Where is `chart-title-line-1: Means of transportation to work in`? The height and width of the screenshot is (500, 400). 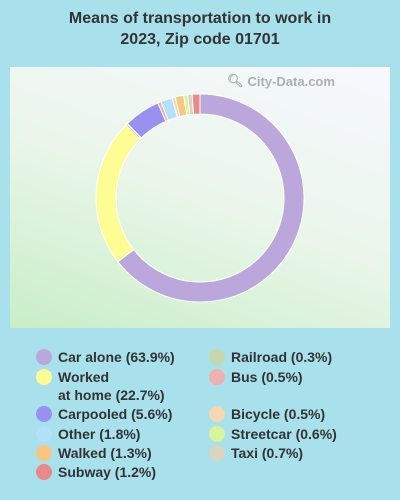 chart-title-line-1: Means of transportation to work in is located at coordinates (200, 18).